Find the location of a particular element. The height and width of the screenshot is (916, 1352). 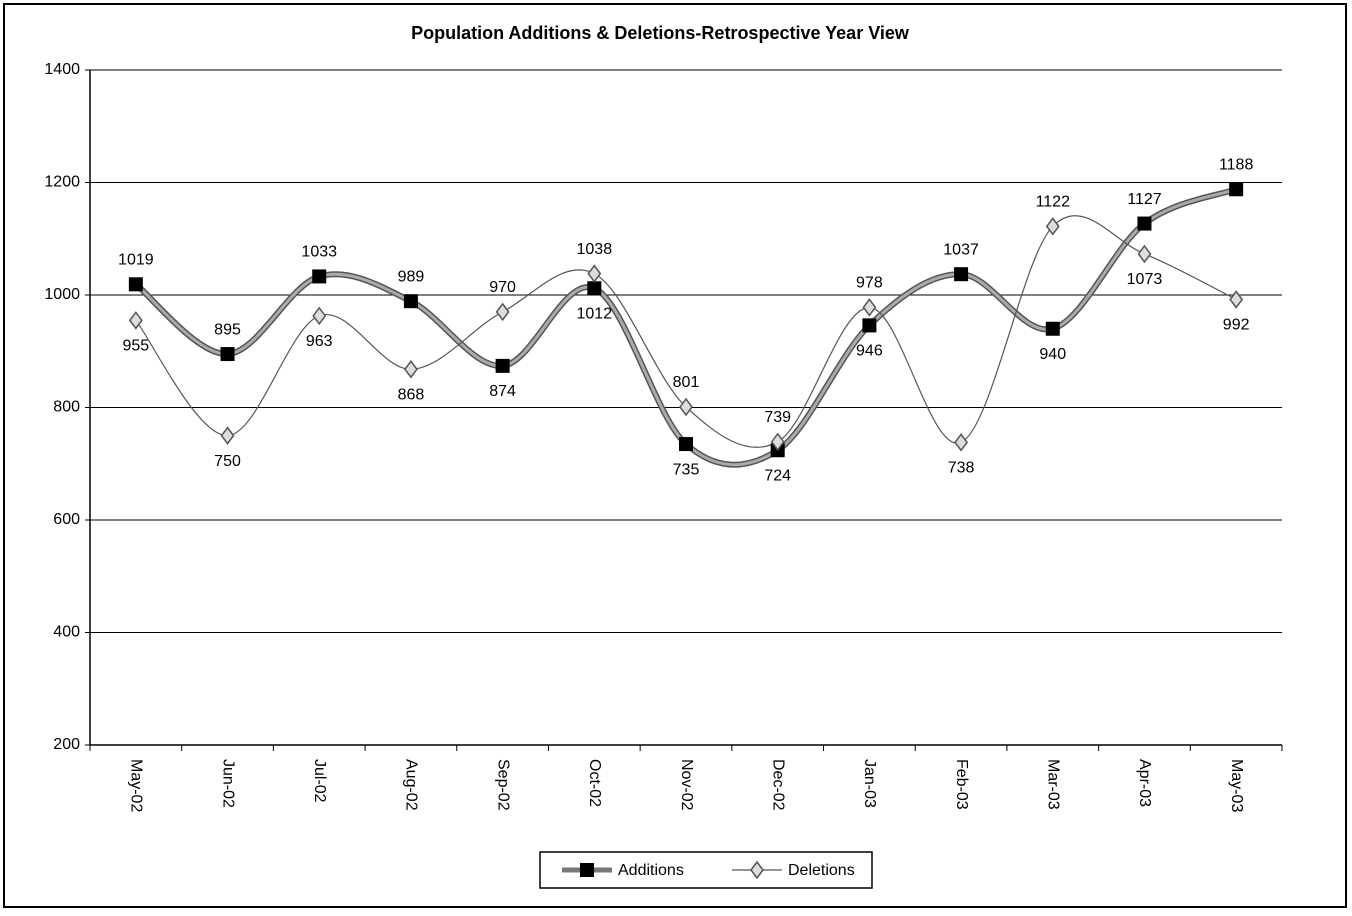

x-tick-label: May-03 is located at coordinates (1236, 785).